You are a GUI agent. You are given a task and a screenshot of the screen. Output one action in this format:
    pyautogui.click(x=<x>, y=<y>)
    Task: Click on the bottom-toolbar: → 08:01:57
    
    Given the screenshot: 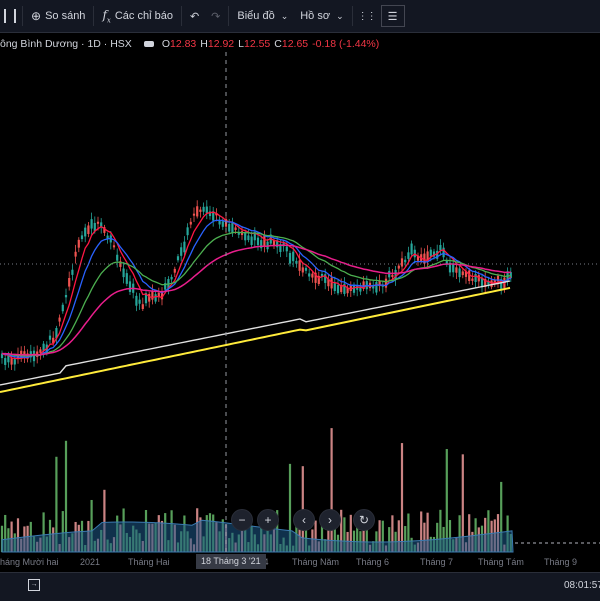 What is the action you would take?
    pyautogui.click(x=300, y=586)
    